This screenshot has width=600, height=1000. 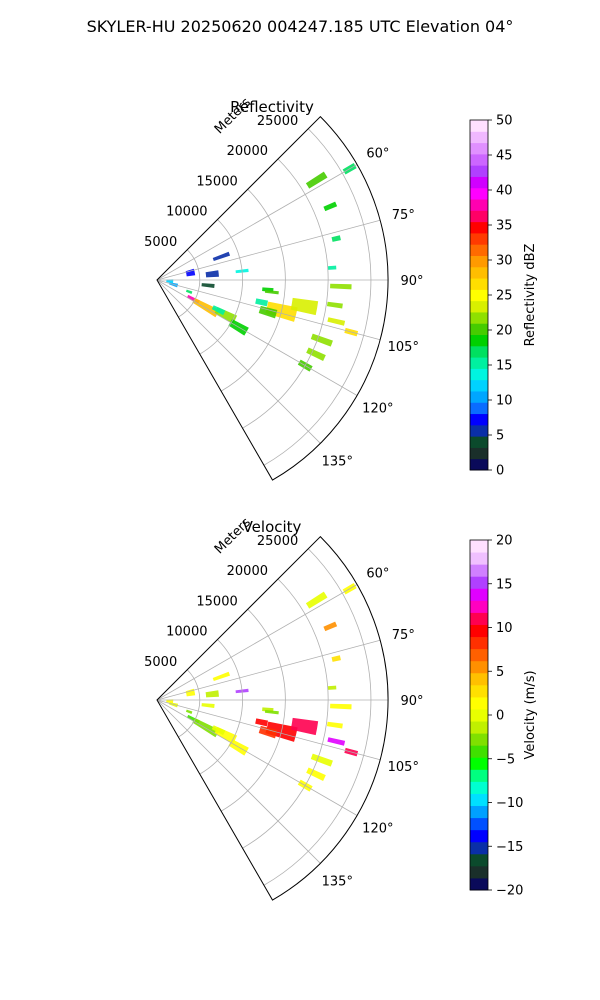 I want to click on azimuth-tick-label: 120°, so click(x=377, y=409).